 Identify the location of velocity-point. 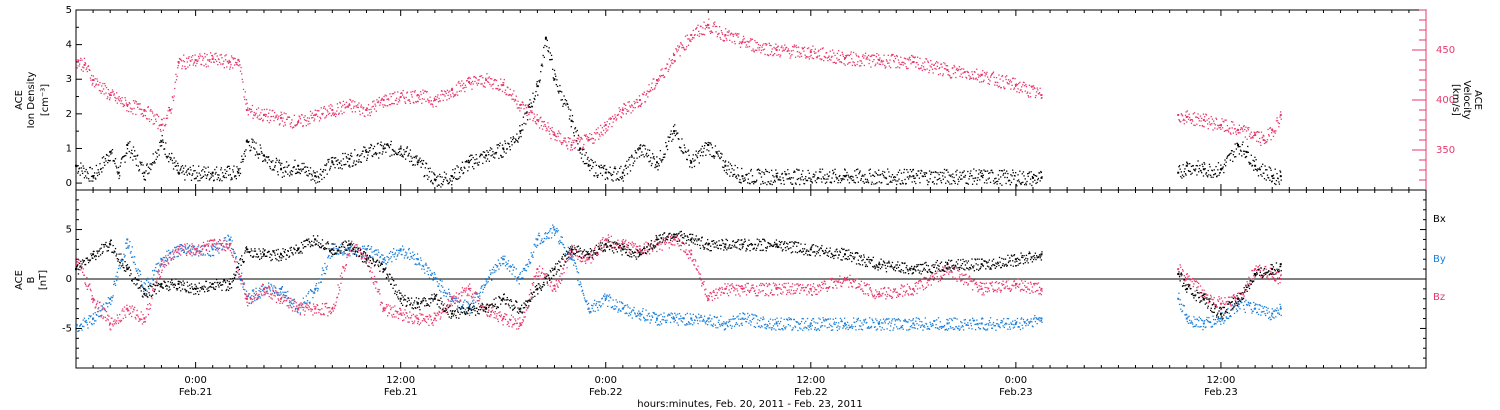
(110, 95).